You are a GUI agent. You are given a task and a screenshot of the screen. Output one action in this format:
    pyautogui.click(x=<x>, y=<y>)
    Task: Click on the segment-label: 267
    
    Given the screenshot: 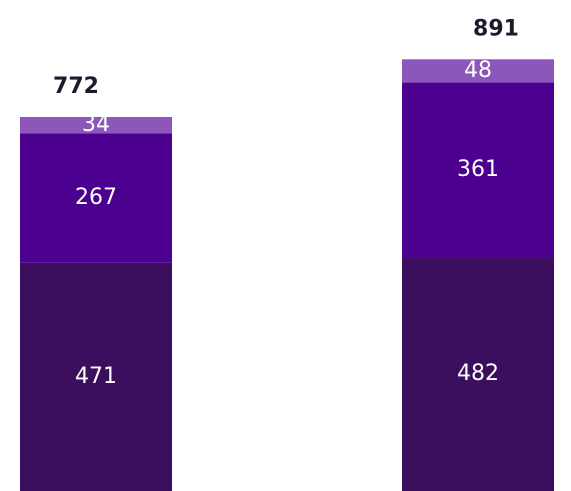 What is the action you would take?
    pyautogui.click(x=96, y=197)
    